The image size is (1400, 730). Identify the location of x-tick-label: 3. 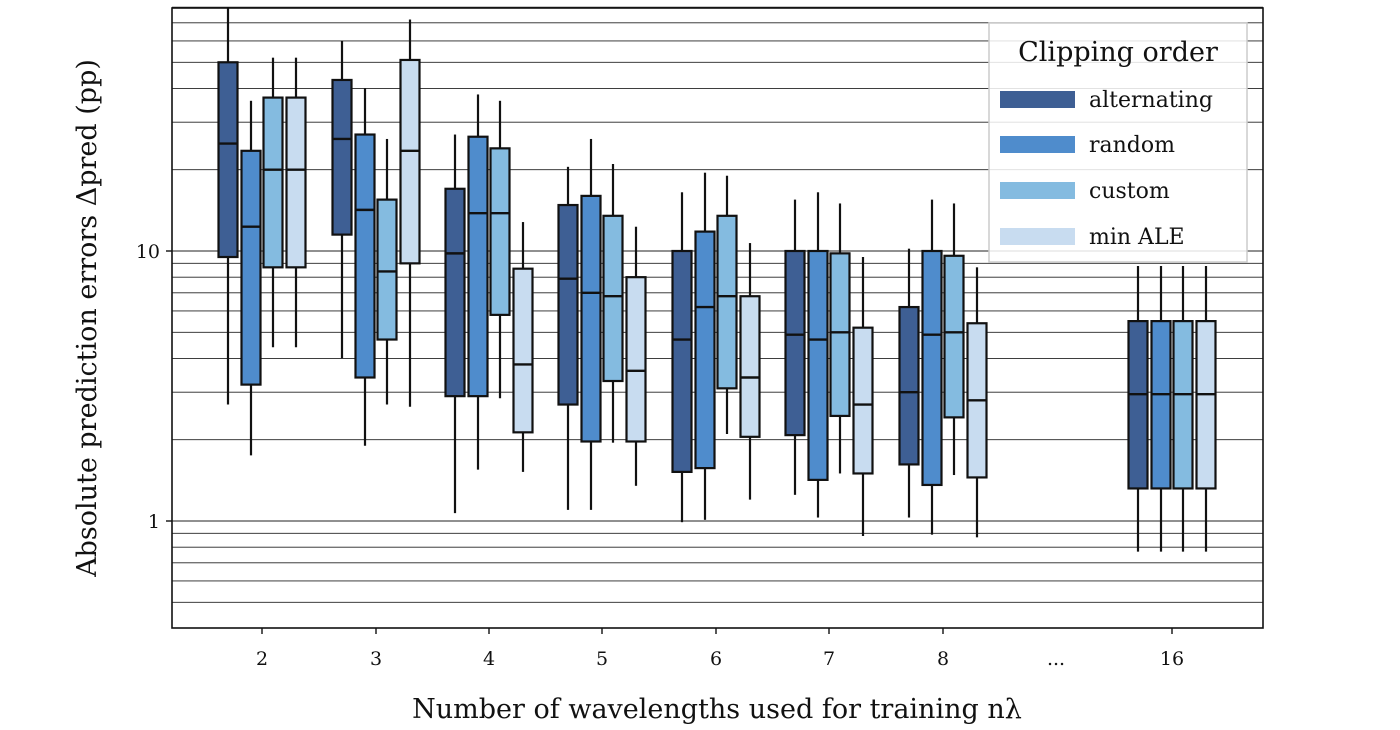
(376, 659).